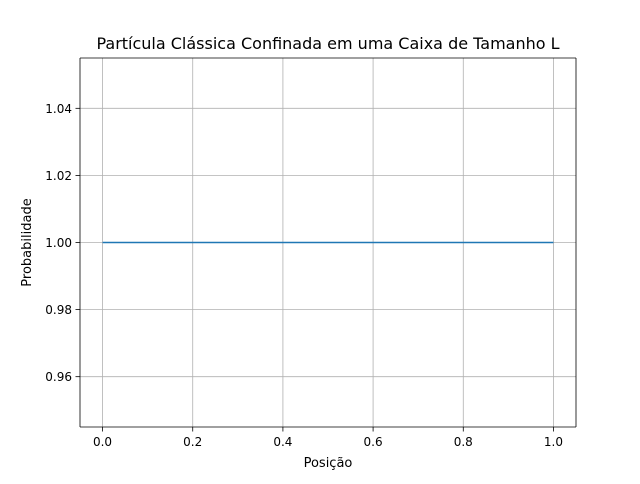 The image size is (640, 484). What do you see at coordinates (27, 242) in the screenshot?
I see `y-axis-label: Probabilidade` at bounding box center [27, 242].